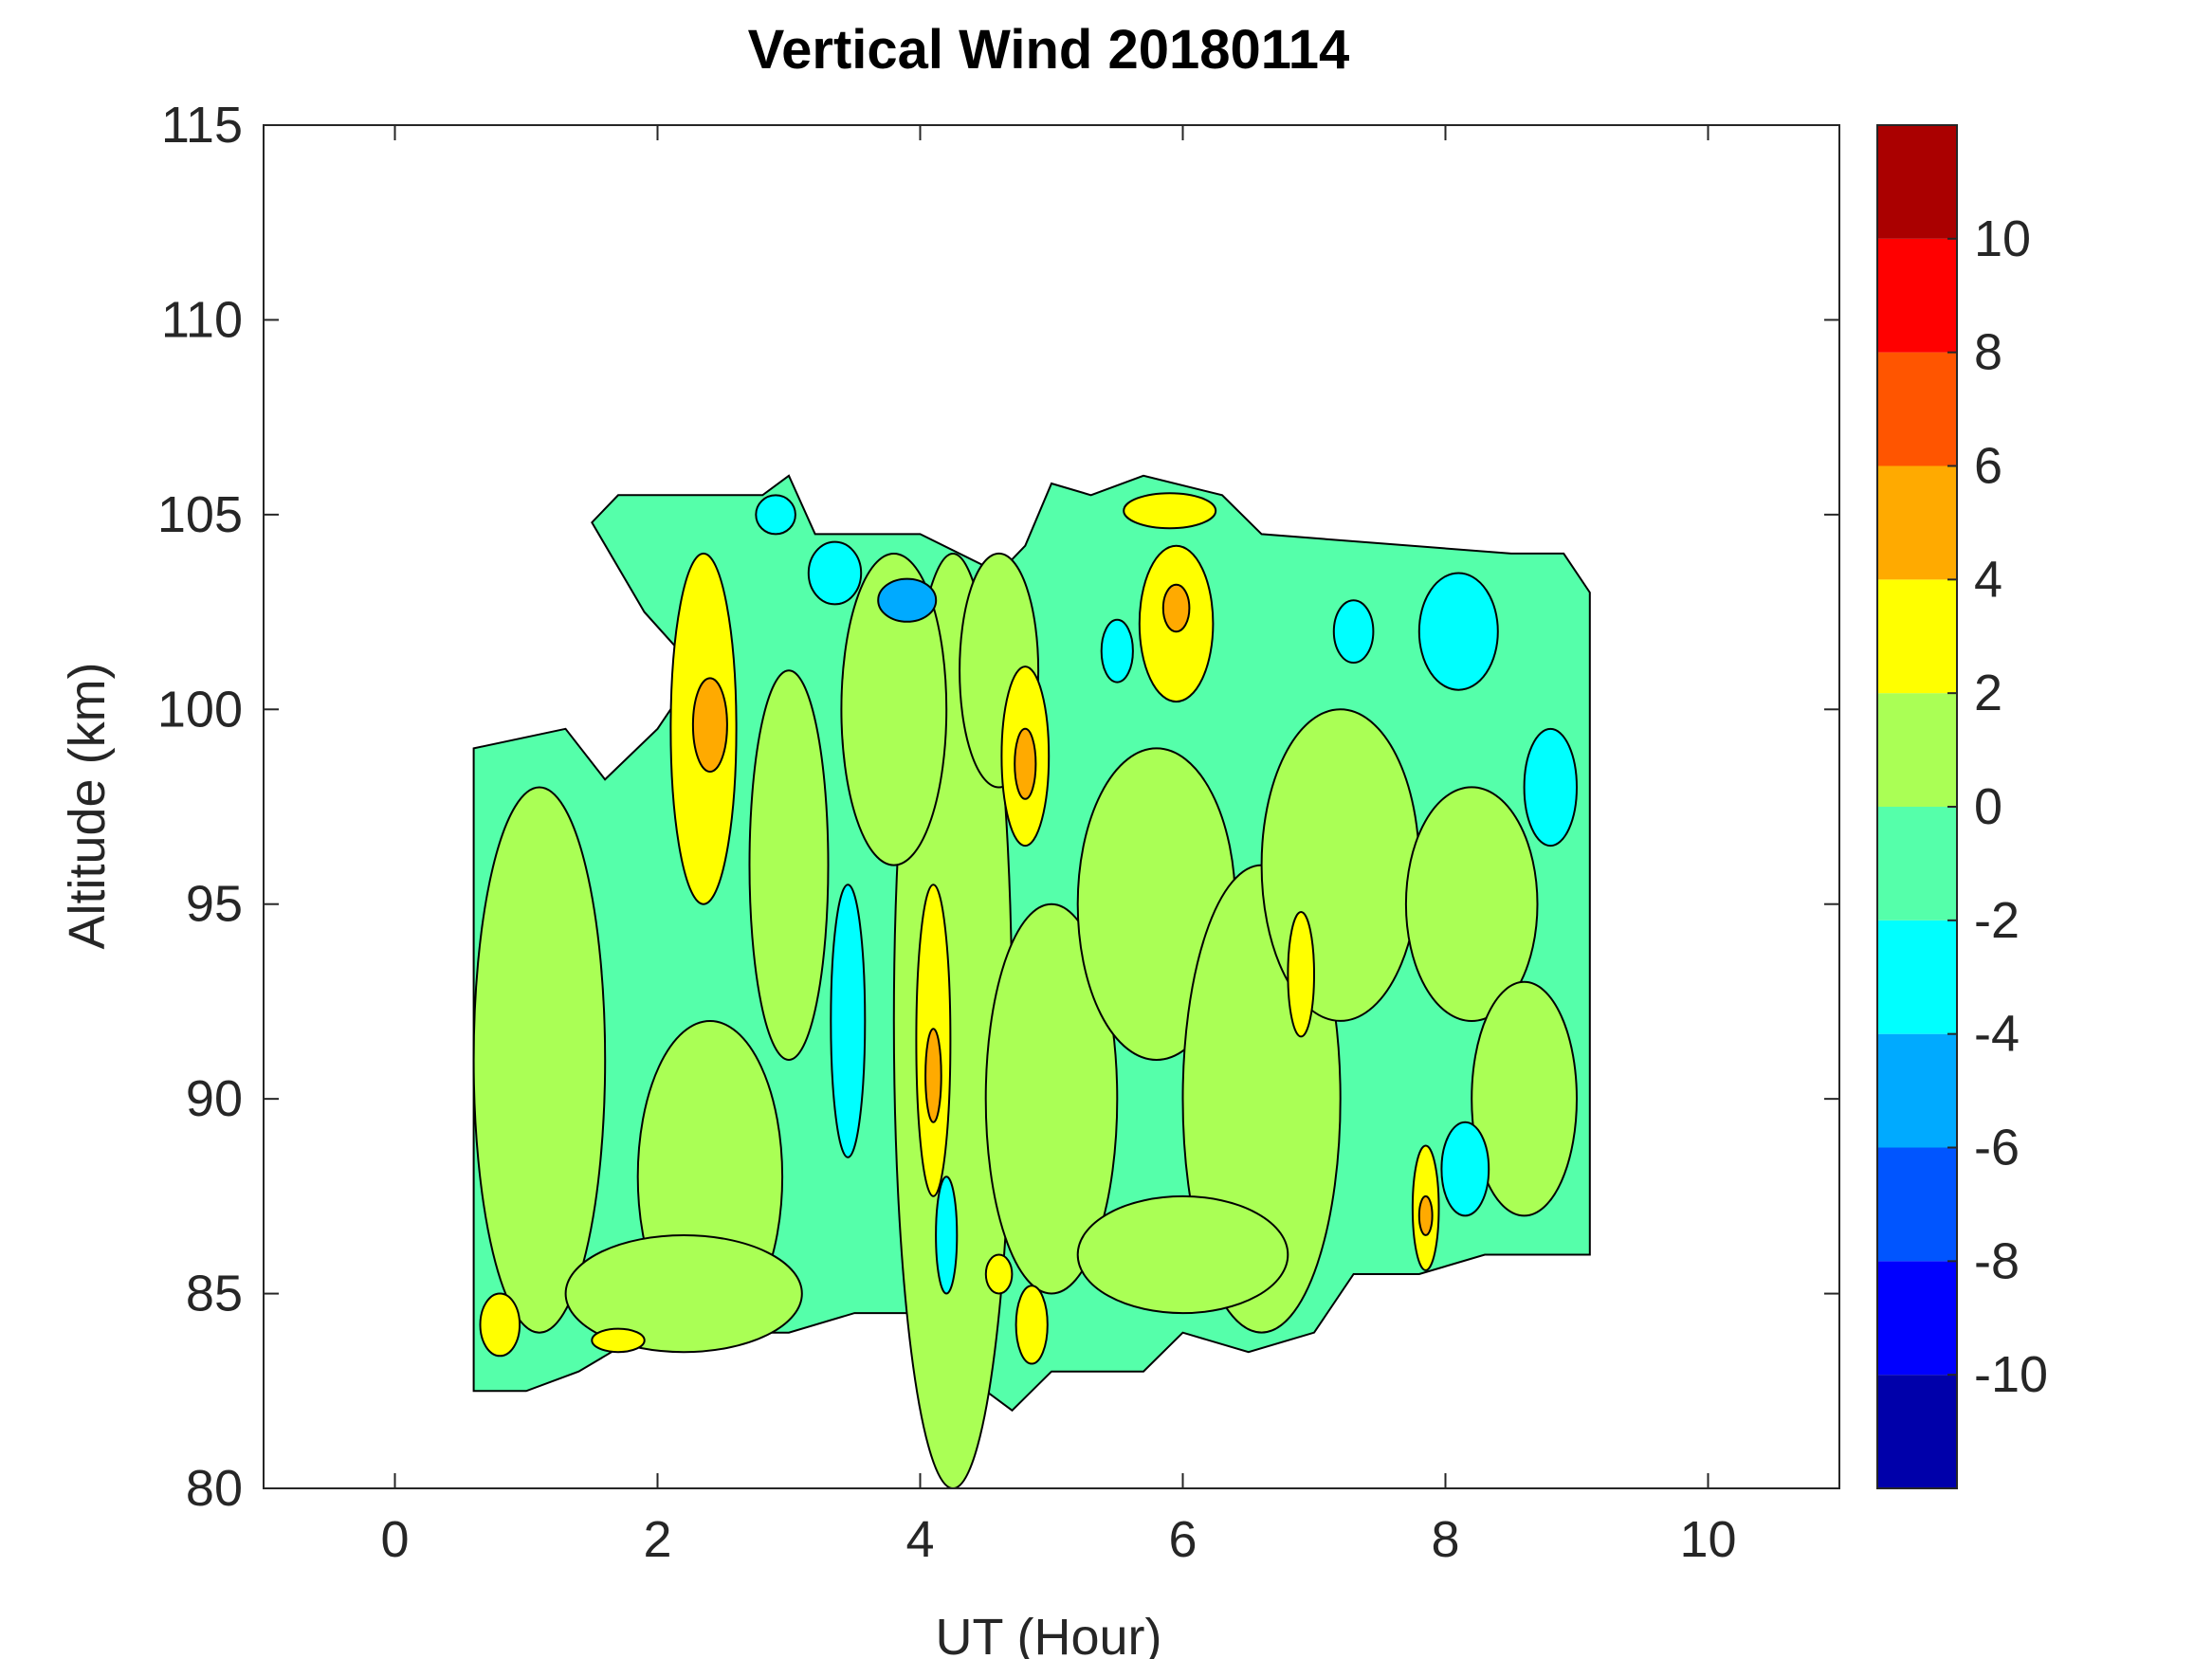 The image size is (2212, 1659). I want to click on x-tick-label: 6, so click(1182, 1539).